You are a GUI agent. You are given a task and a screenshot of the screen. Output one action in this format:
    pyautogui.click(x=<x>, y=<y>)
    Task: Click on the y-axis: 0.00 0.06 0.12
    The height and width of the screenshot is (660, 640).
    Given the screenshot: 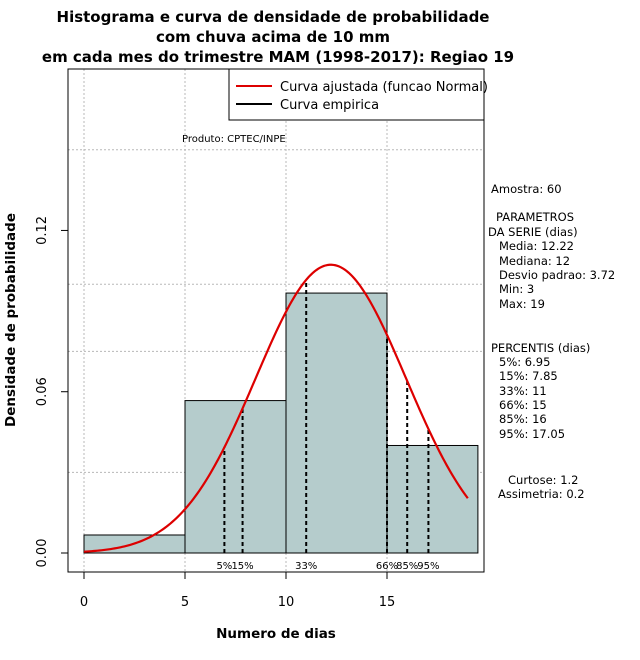 What is the action you would take?
    pyautogui.click(x=52, y=392)
    